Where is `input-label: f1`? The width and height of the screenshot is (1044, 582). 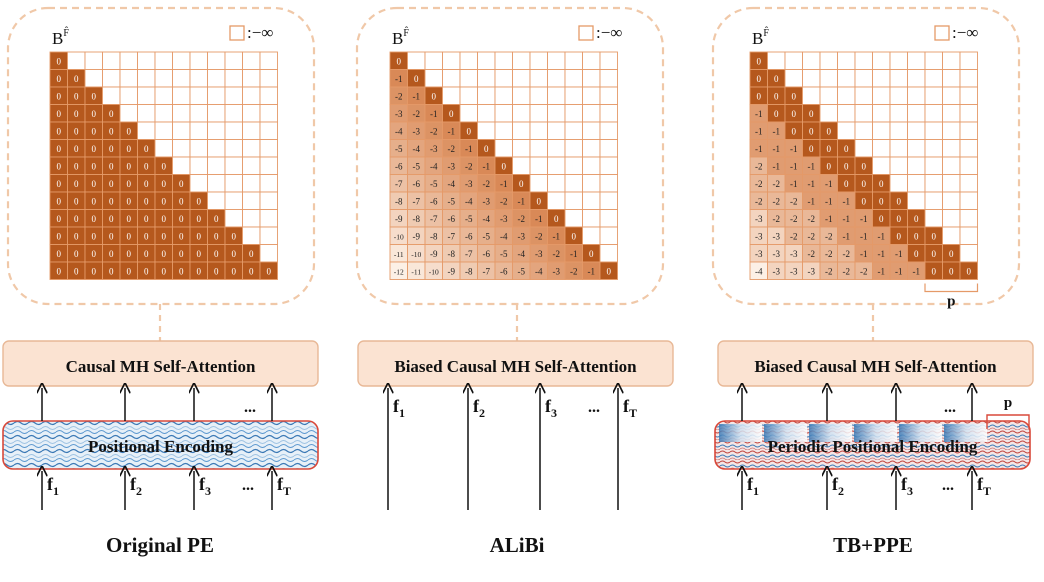 input-label: f1 is located at coordinates (753, 486).